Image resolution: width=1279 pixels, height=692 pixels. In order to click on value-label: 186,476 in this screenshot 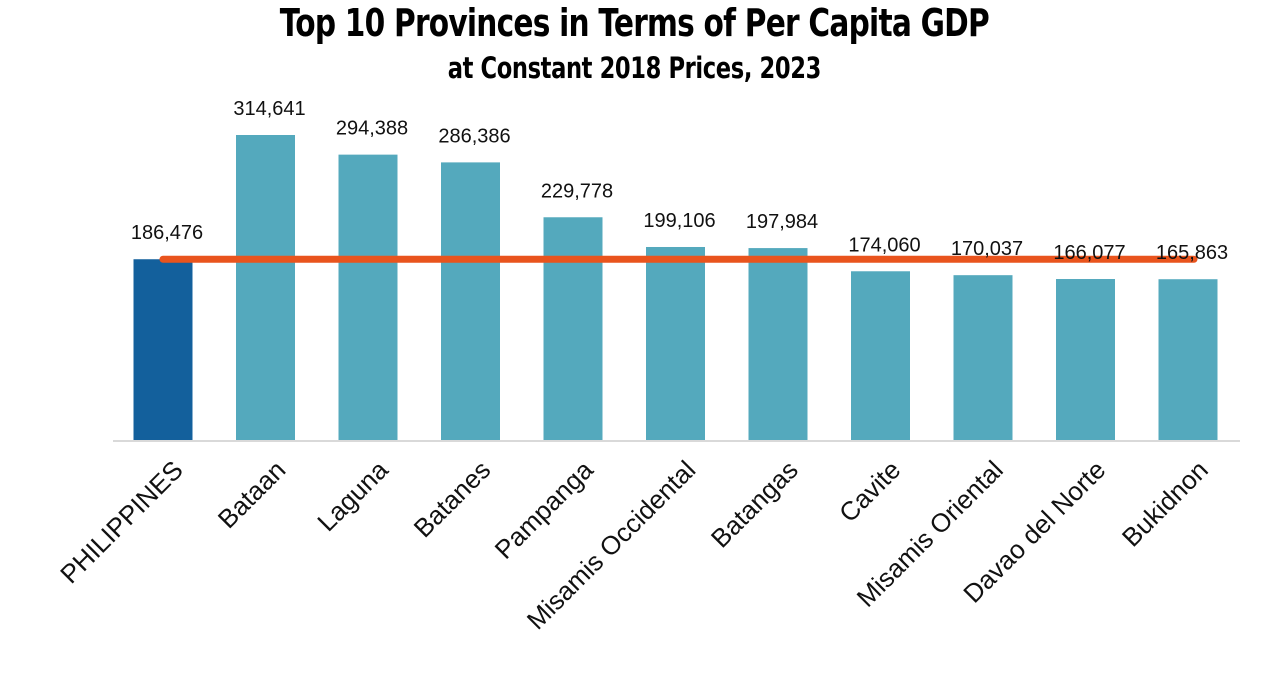, I will do `click(167, 233)`.